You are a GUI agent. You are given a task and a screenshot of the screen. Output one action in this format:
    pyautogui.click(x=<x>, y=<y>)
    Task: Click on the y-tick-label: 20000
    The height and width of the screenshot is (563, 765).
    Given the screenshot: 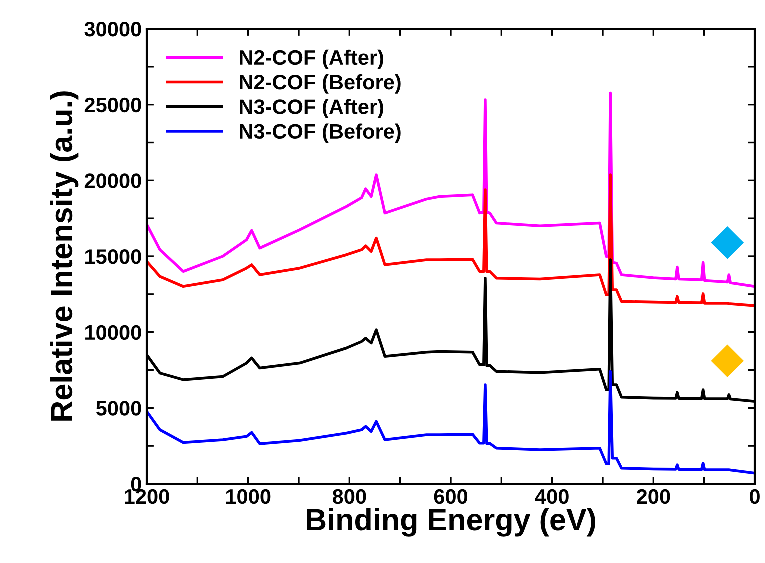 What is the action you would take?
    pyautogui.click(x=113, y=181)
    